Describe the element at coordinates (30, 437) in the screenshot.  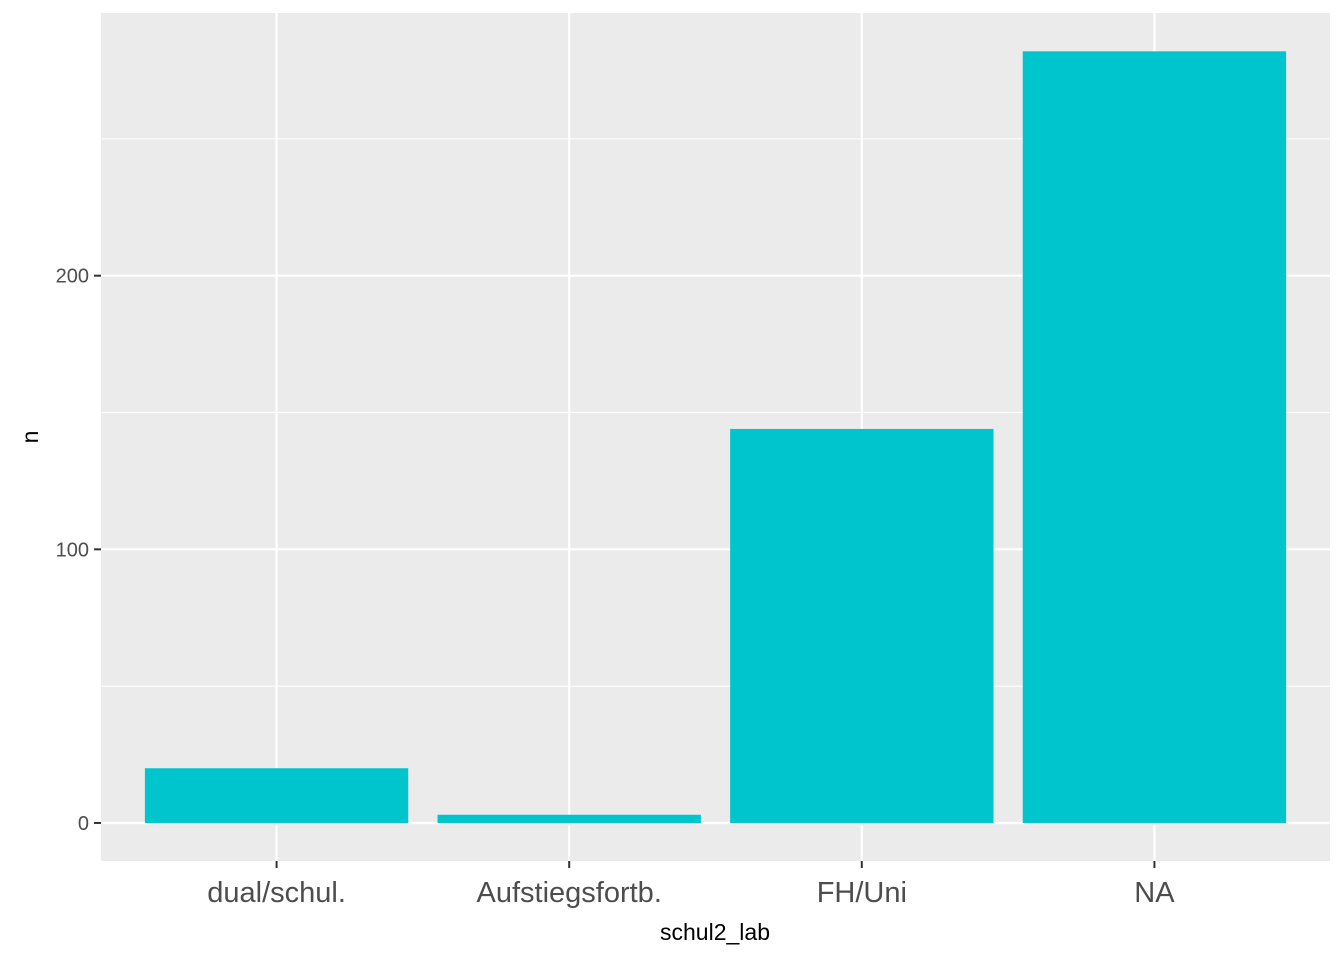
I see `y-axis-title: n` at that location.